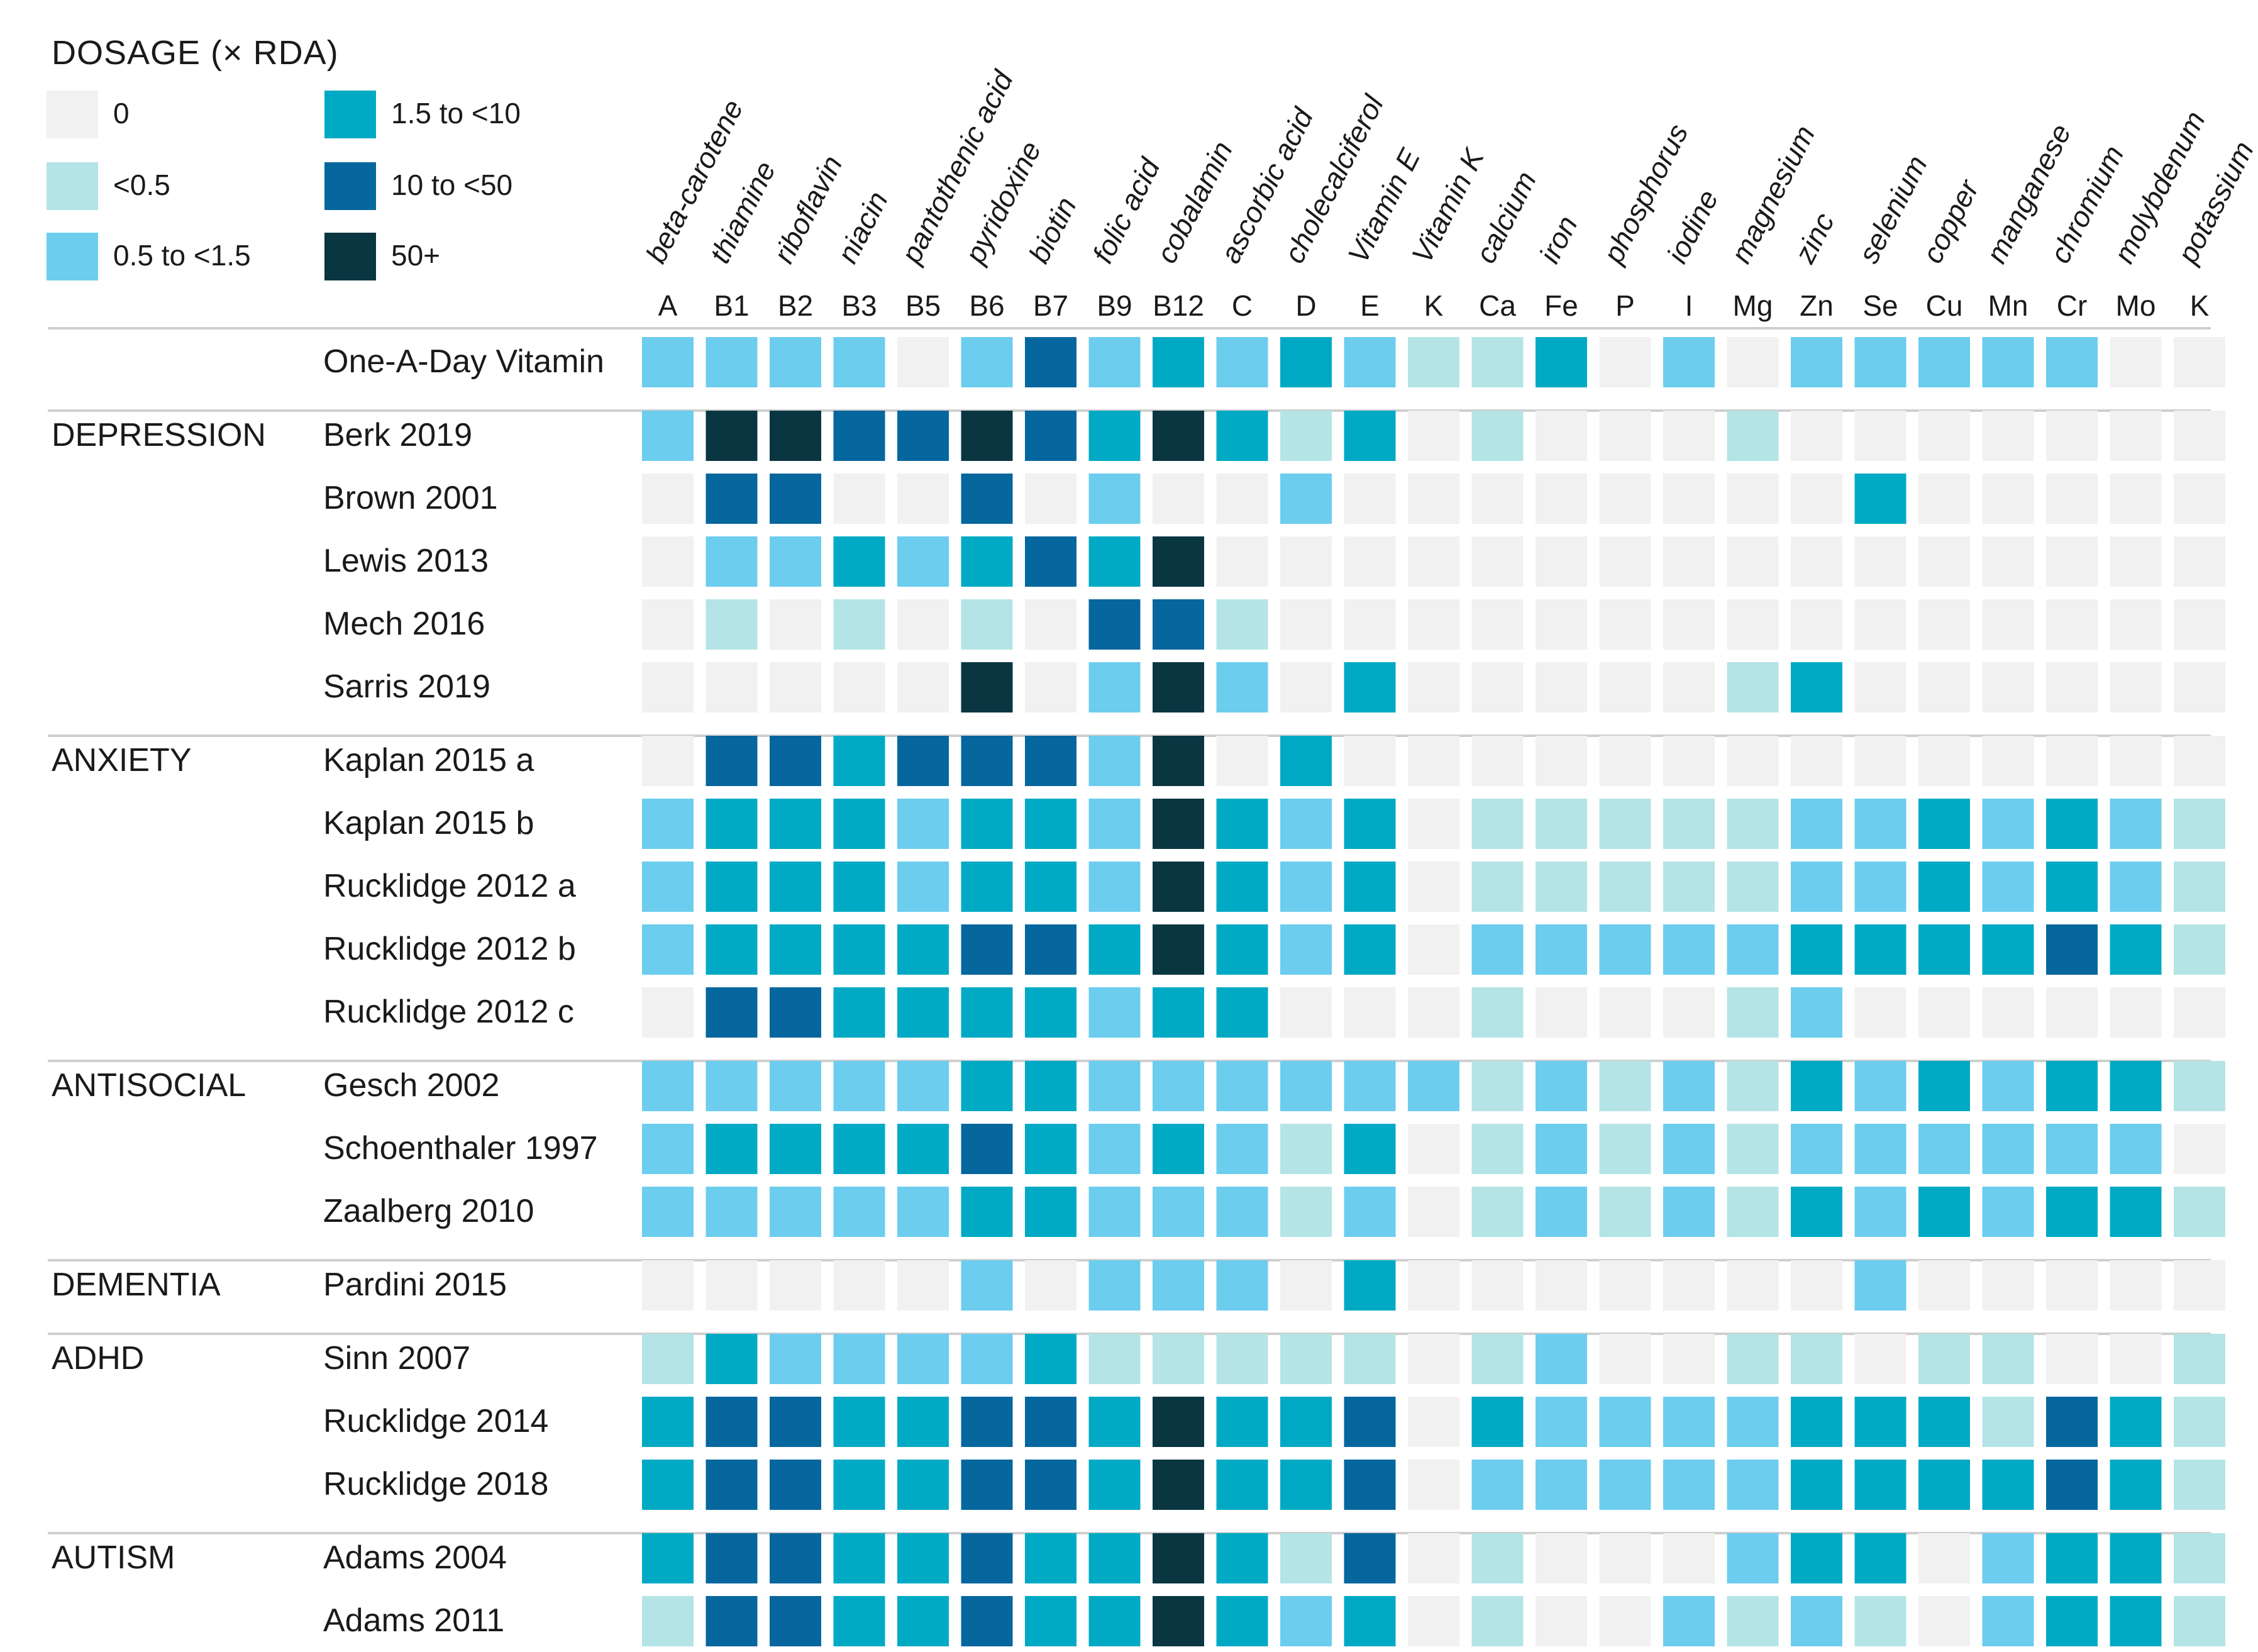 This screenshot has width=2258, height=1652. What do you see at coordinates (435, 1484) in the screenshot?
I see `row-label-5-2: Rucklidge 2018` at bounding box center [435, 1484].